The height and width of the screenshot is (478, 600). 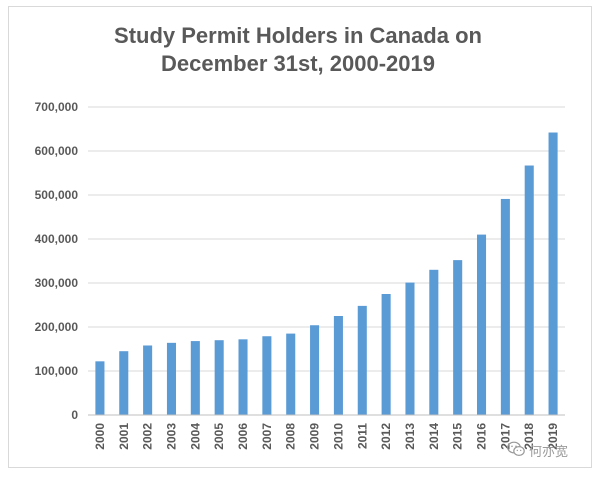 What do you see at coordinates (124, 436) in the screenshot?
I see `x-tick-label: 2001` at bounding box center [124, 436].